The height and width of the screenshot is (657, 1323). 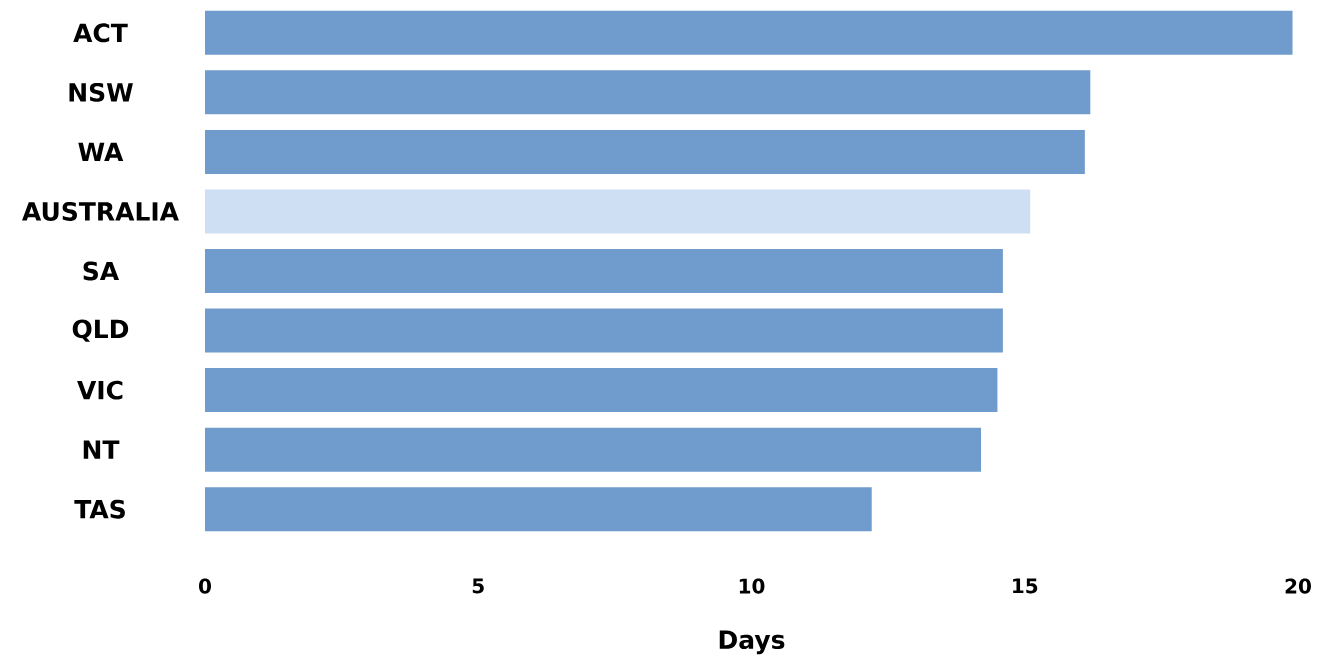 What do you see at coordinates (1025, 586) in the screenshot?
I see `x-tick-label: 15` at bounding box center [1025, 586].